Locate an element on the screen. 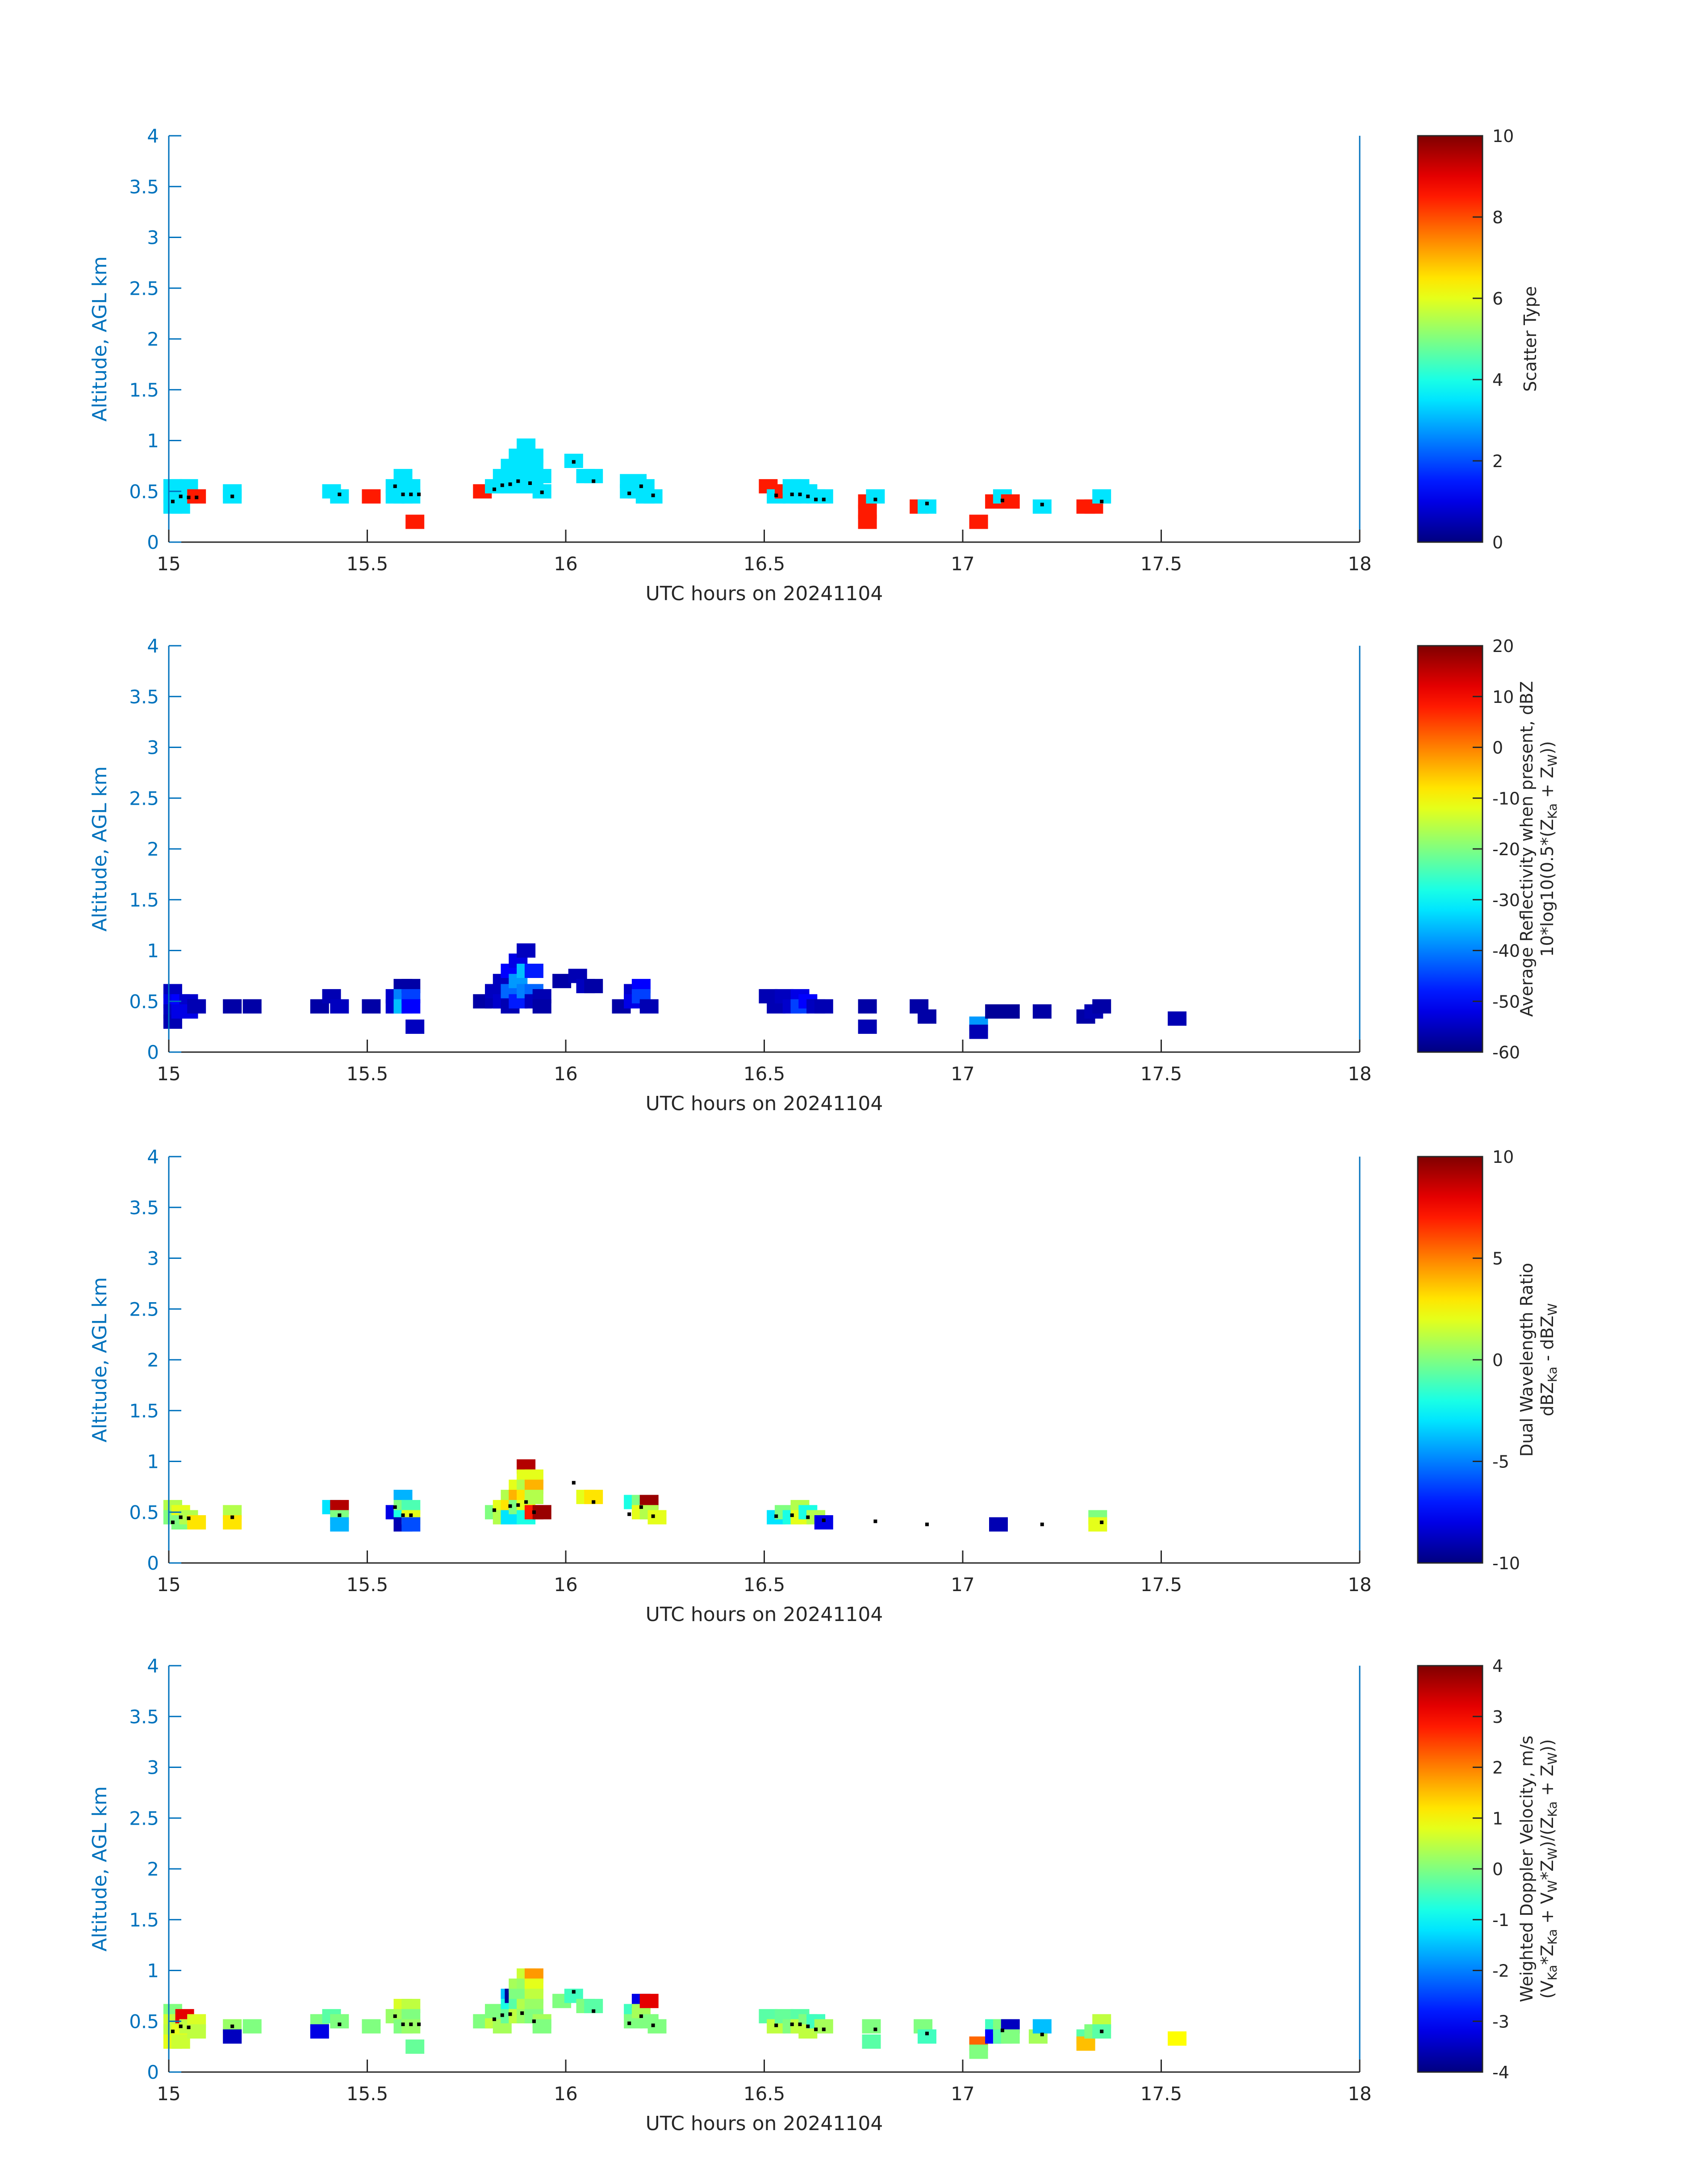 The height and width of the screenshot is (2177, 1708). colorbar-label-subscript: W is located at coordinates (1552, 1886).